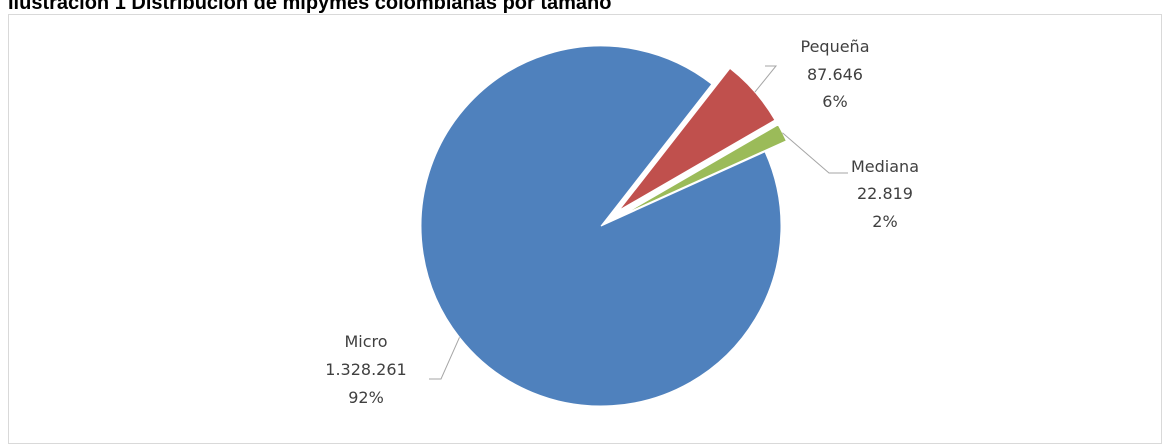 The width and height of the screenshot is (1173, 445). What do you see at coordinates (834, 46) in the screenshot?
I see `slice-label-pequena-name: Pequeña` at bounding box center [834, 46].